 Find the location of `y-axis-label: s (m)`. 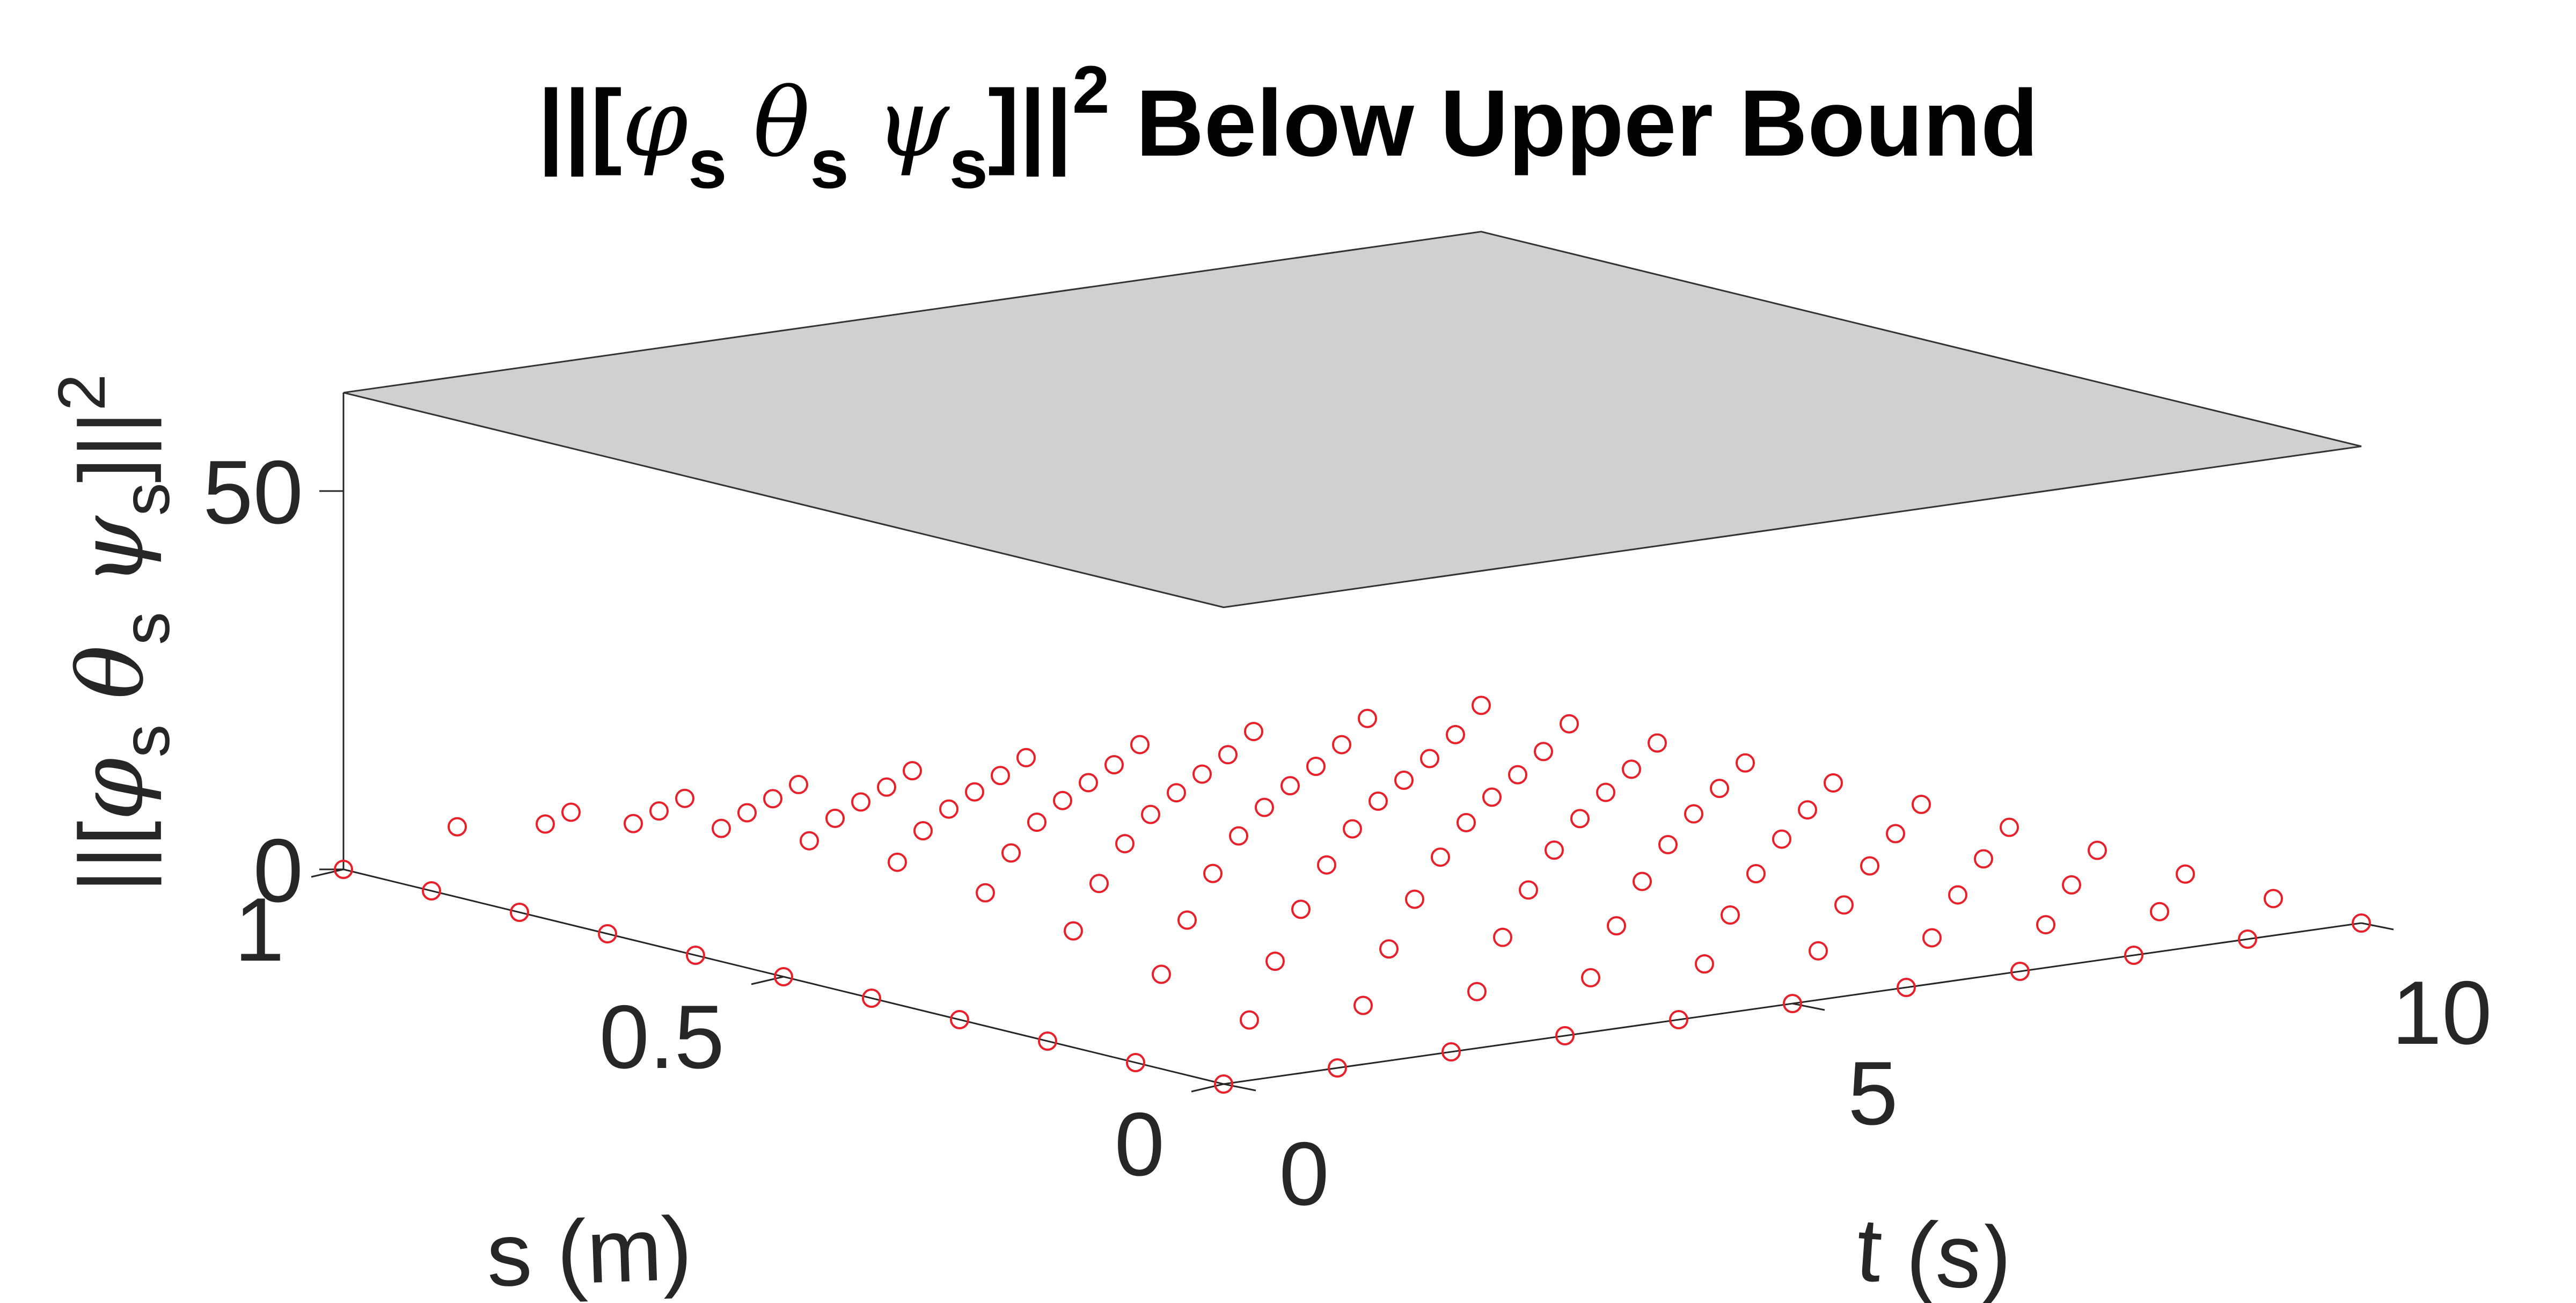

y-axis-label: s (m) is located at coordinates (589, 1250).